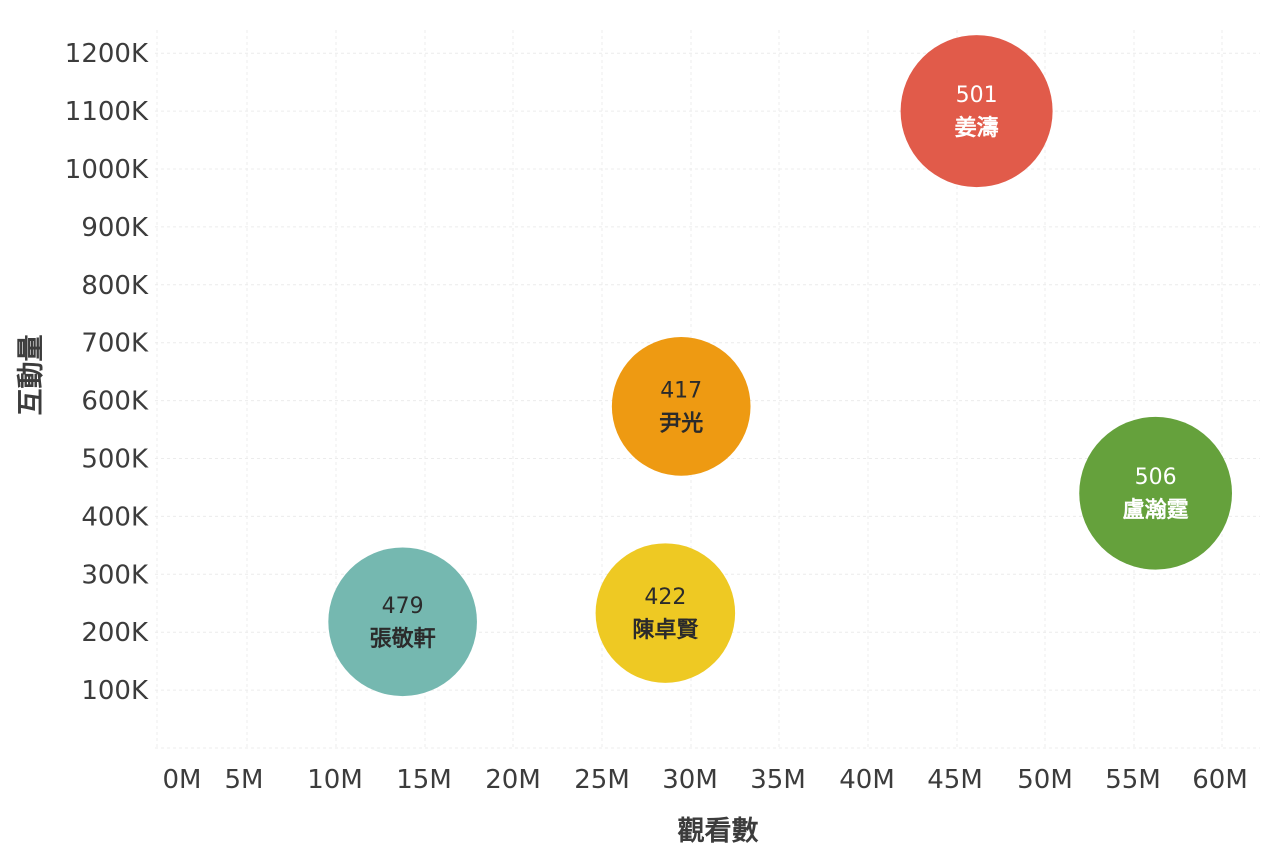 The image size is (1280, 863). Describe the element at coordinates (335, 780) in the screenshot. I see `x-tick-label: 10M` at that location.